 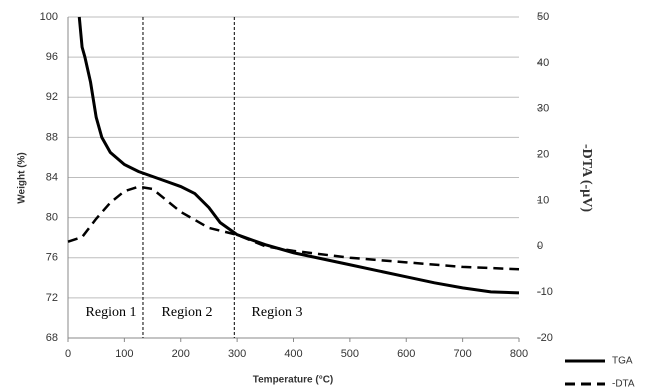 I want to click on legend-label: TGA, so click(x=622, y=361).